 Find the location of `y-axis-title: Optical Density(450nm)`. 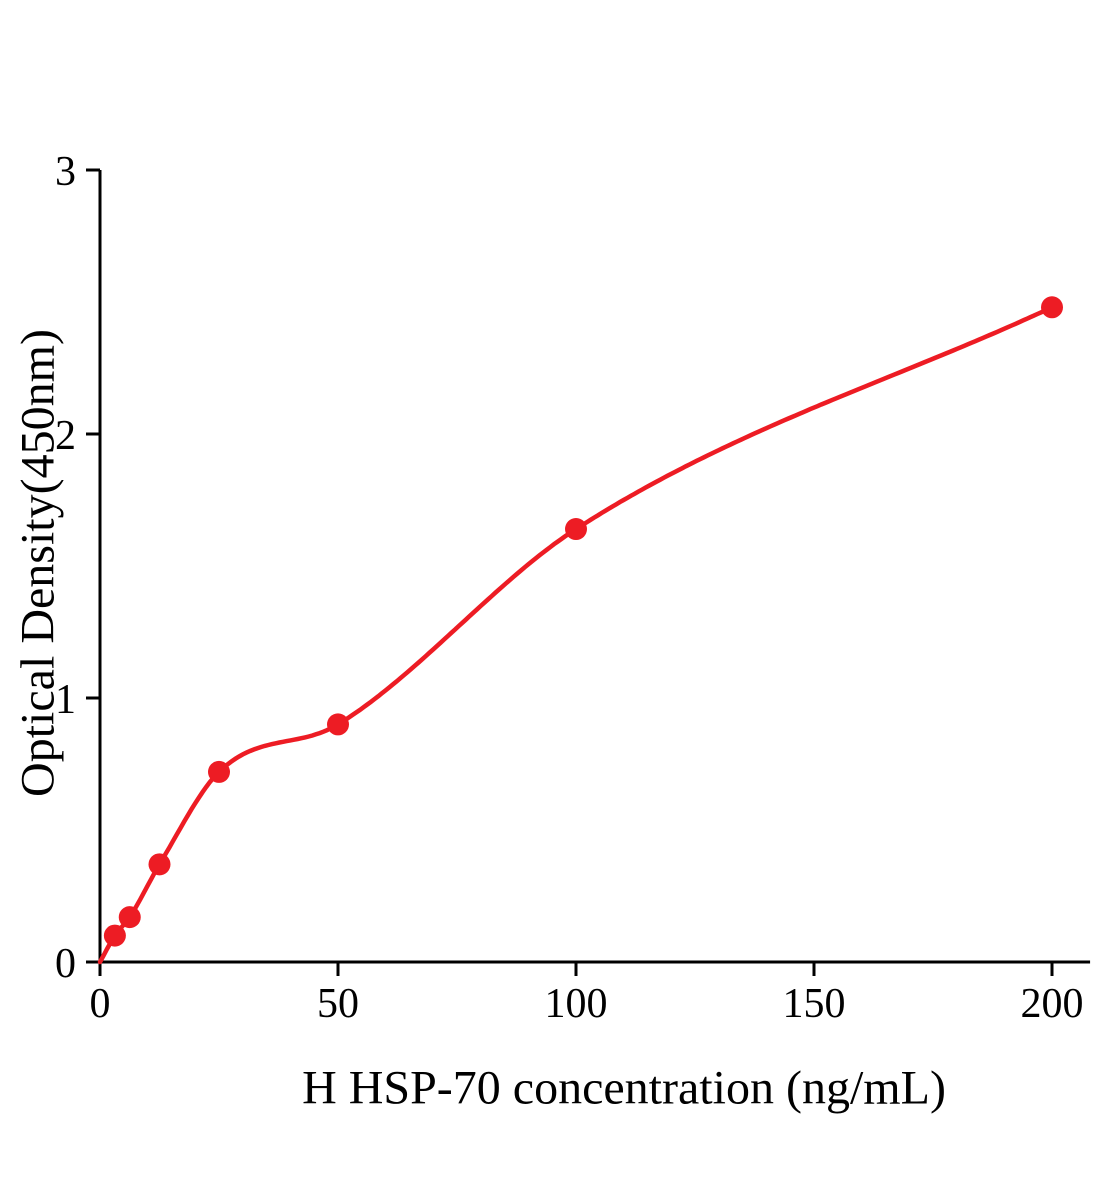

y-axis-title: Optical Density(450nm) is located at coordinates (38, 563).